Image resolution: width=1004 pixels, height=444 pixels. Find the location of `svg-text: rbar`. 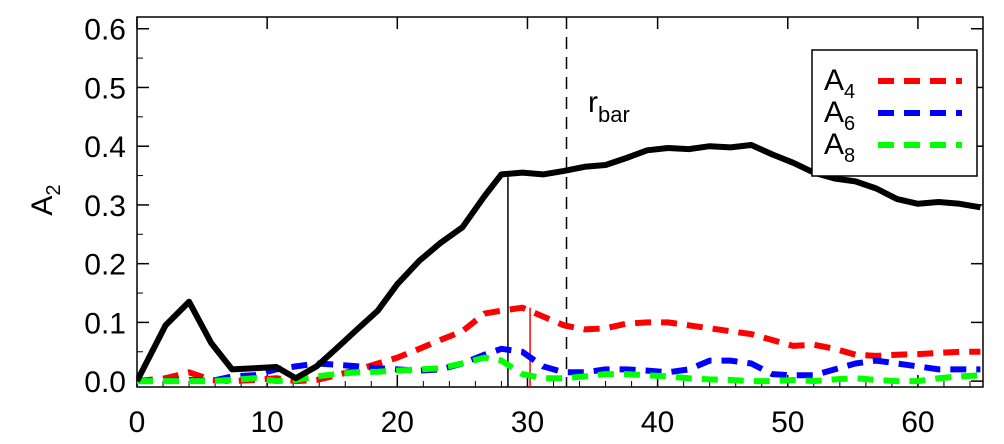

svg-text: rbar is located at coordinates (609, 106).